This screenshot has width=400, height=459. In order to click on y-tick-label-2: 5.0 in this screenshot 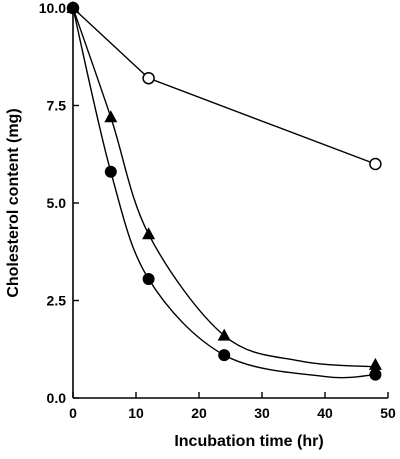, I will do `click(57, 203)`.